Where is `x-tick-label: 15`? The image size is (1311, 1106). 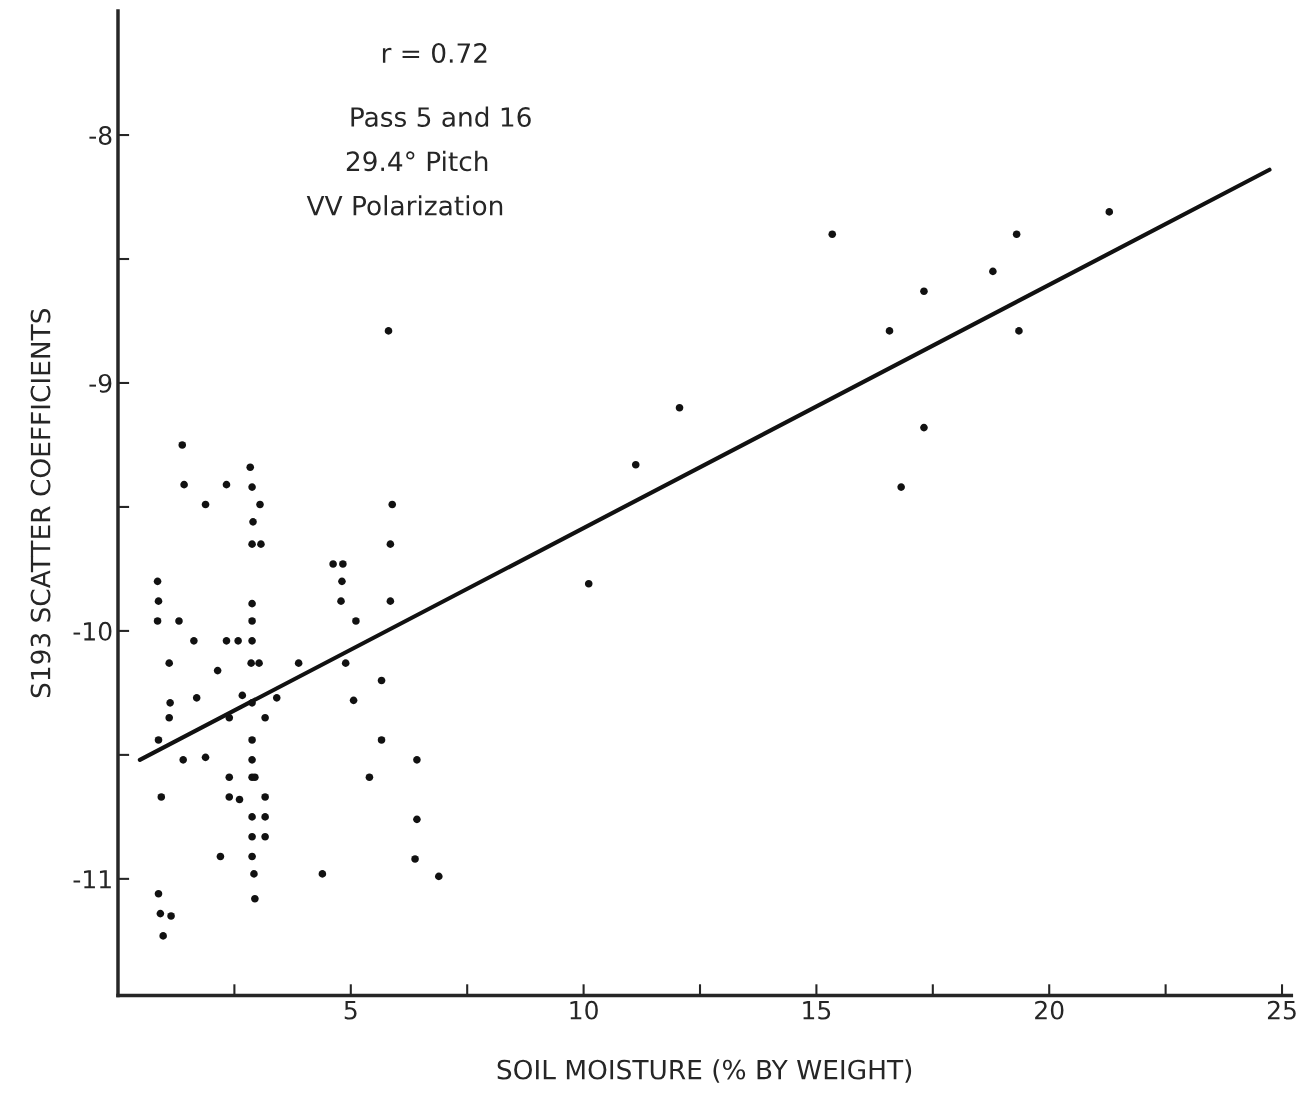 x-tick-label: 15 is located at coordinates (817, 1010).